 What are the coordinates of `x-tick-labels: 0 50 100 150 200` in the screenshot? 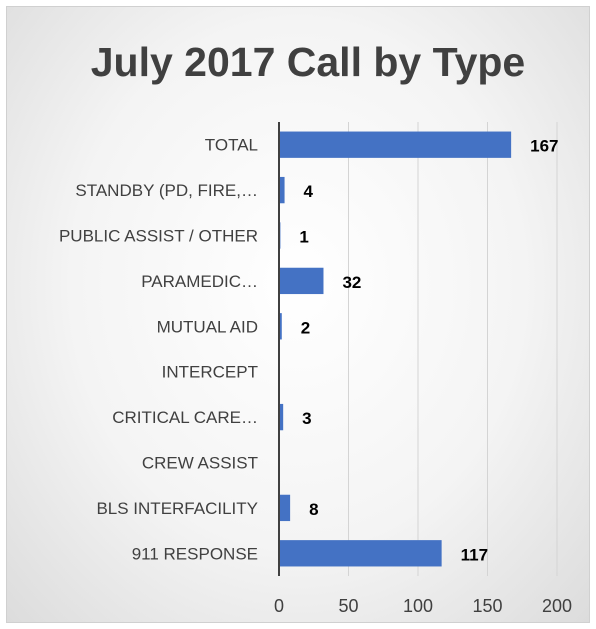 It's located at (423, 606).